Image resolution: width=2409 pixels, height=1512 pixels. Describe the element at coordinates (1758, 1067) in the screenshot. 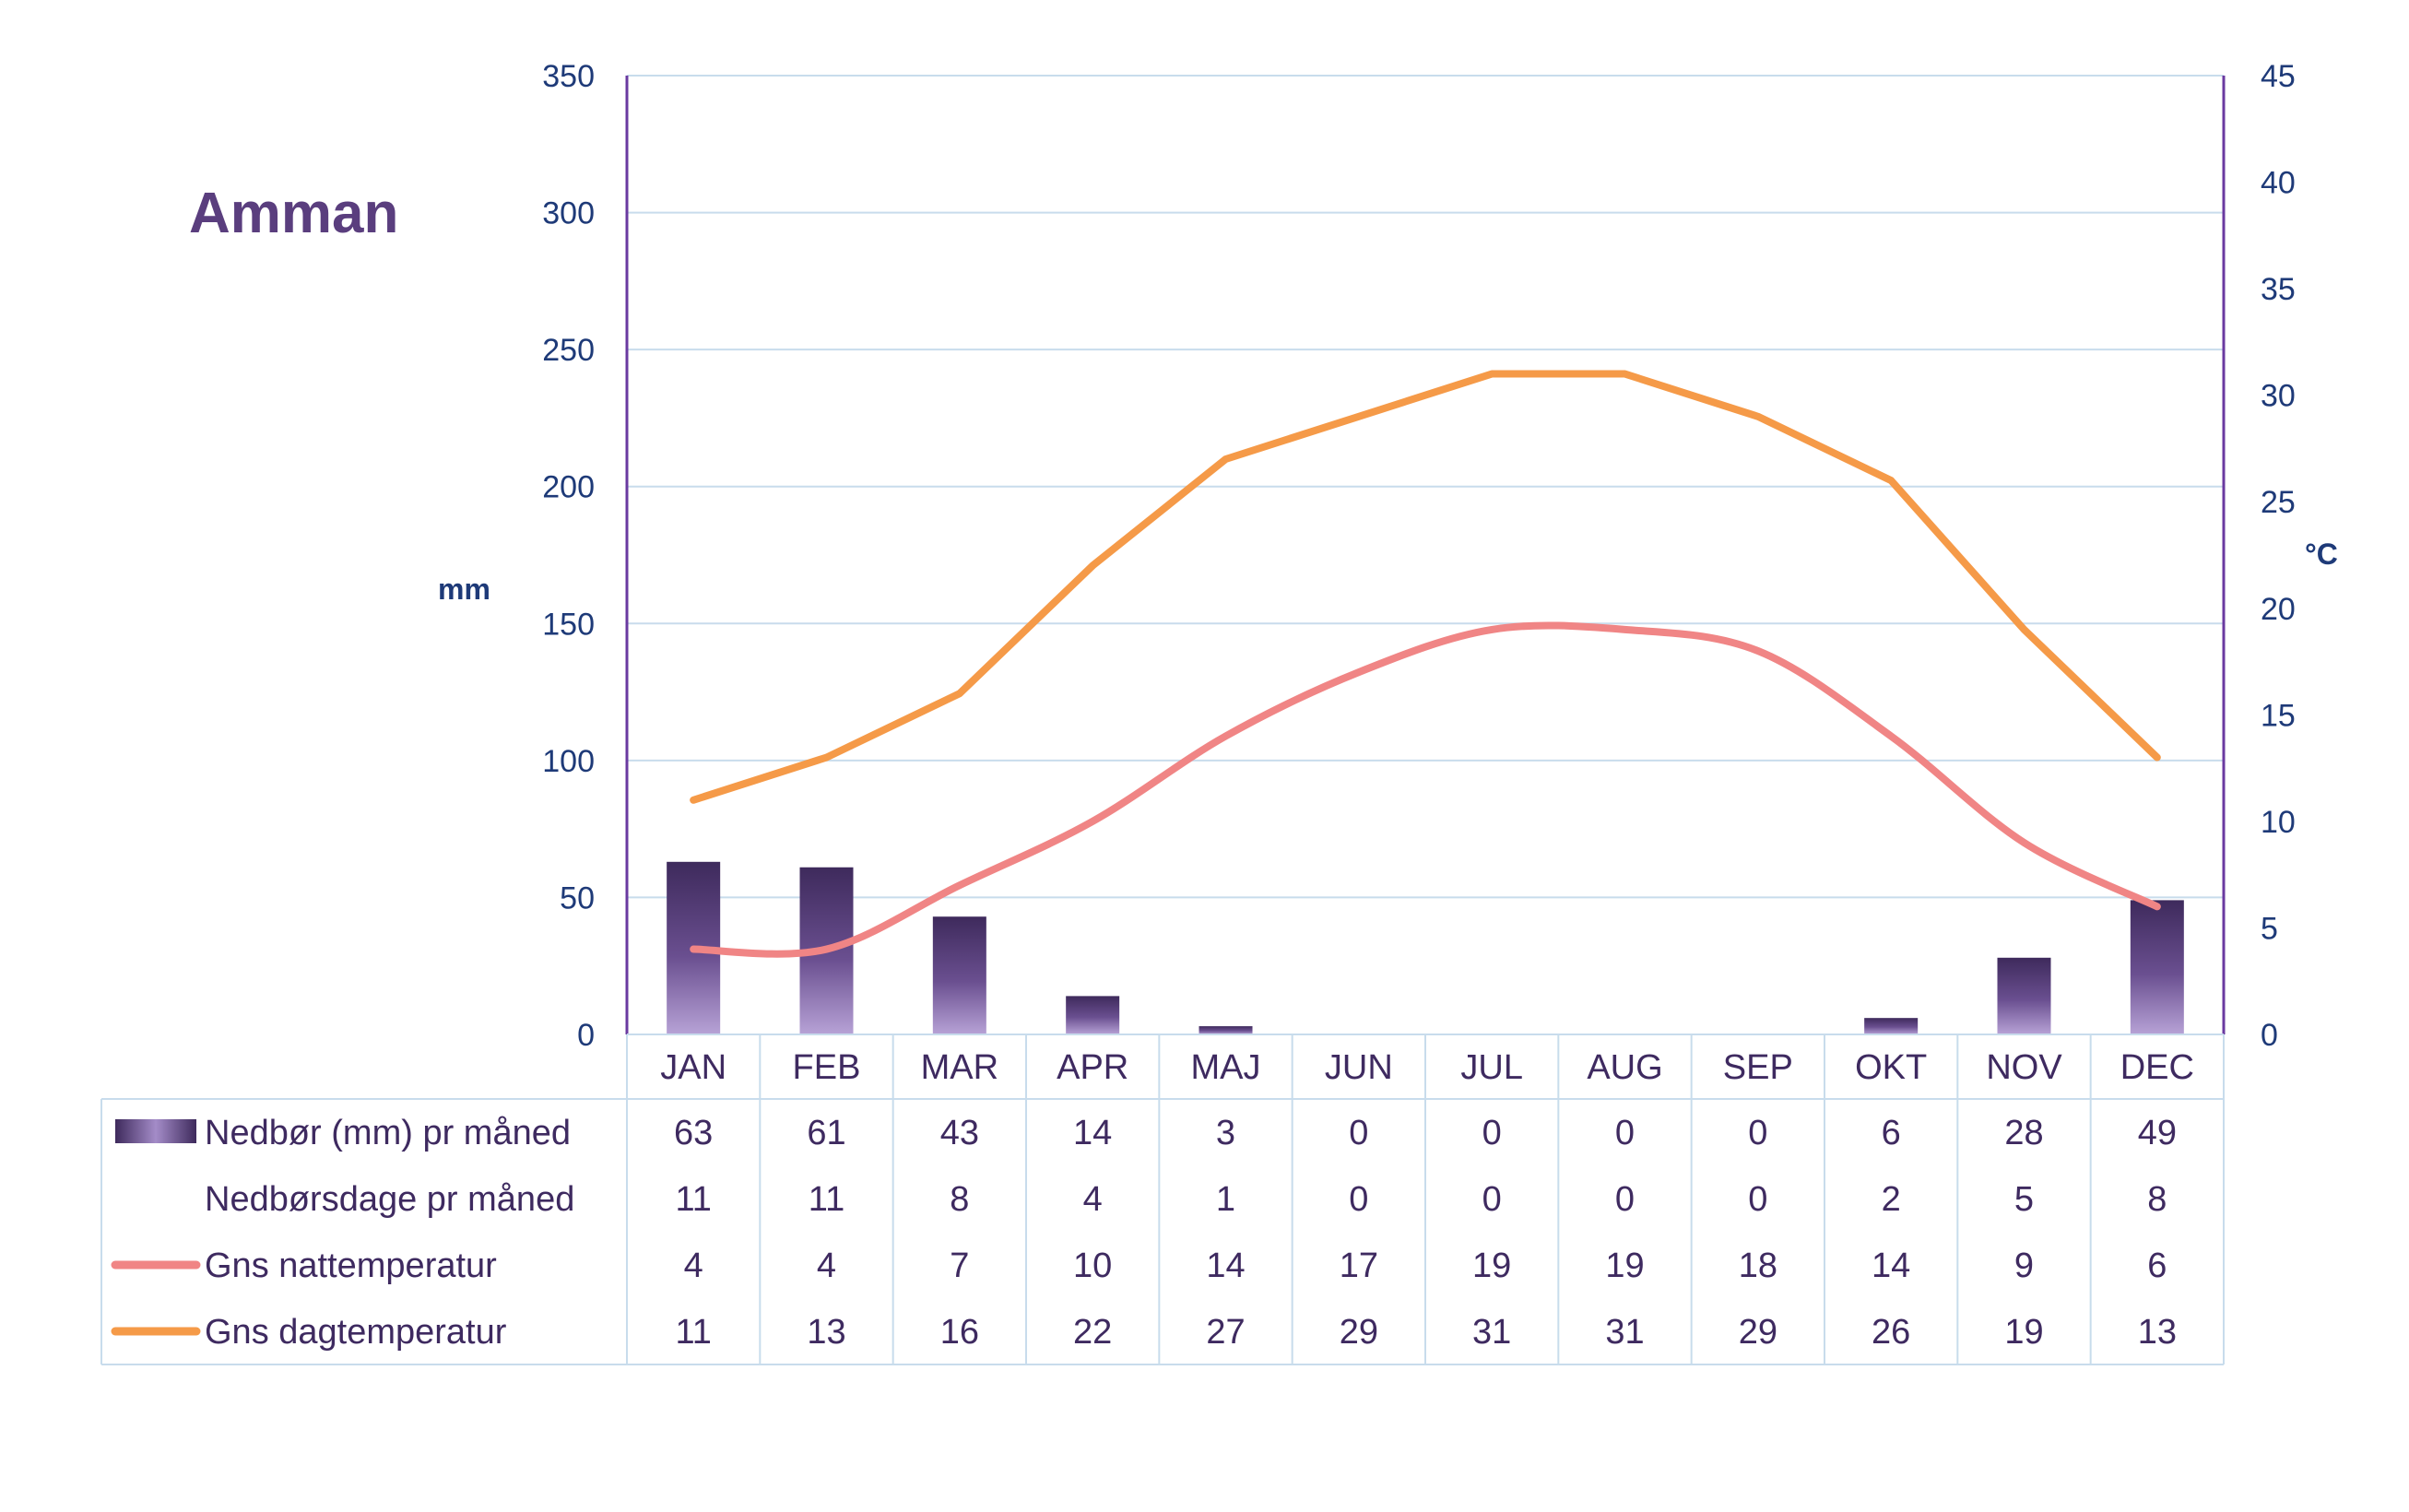

I see `x-tick-label-sep: SEP` at that location.